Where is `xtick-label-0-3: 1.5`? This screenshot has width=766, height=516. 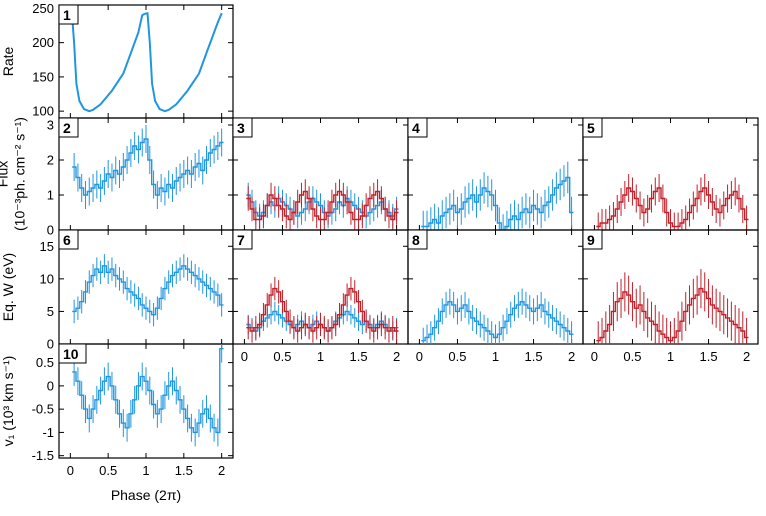
xtick-label-0-3: 1.5 is located at coordinates (184, 470).